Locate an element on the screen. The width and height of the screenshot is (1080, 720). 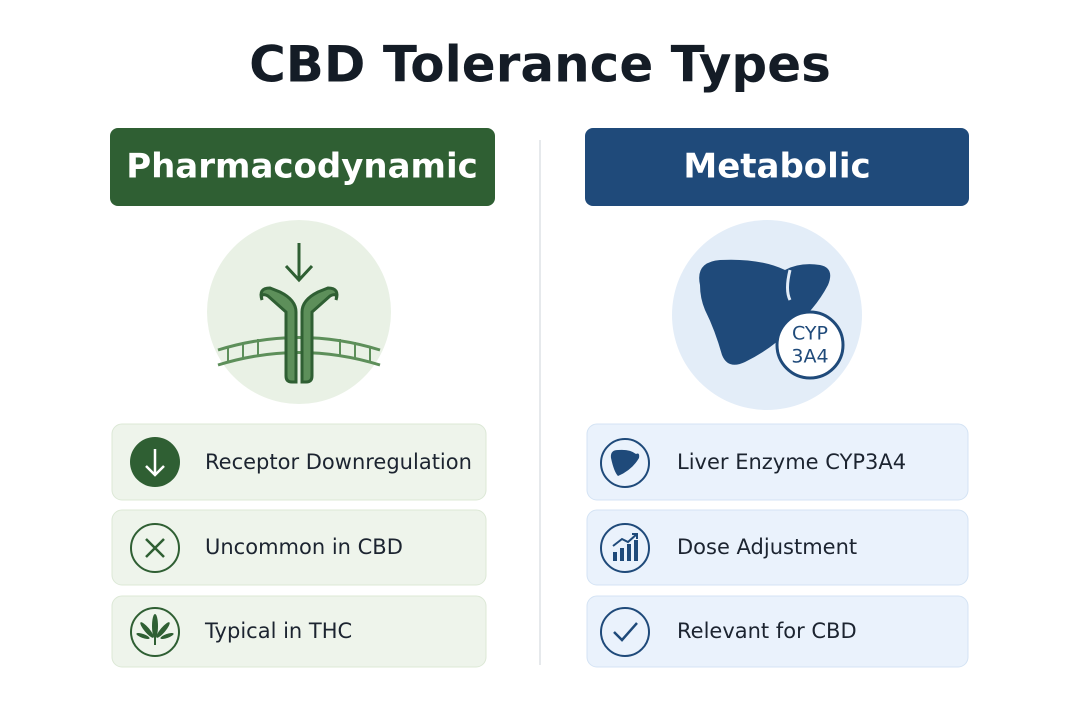
header: Pharmacodynamic is located at coordinates (302, 167).